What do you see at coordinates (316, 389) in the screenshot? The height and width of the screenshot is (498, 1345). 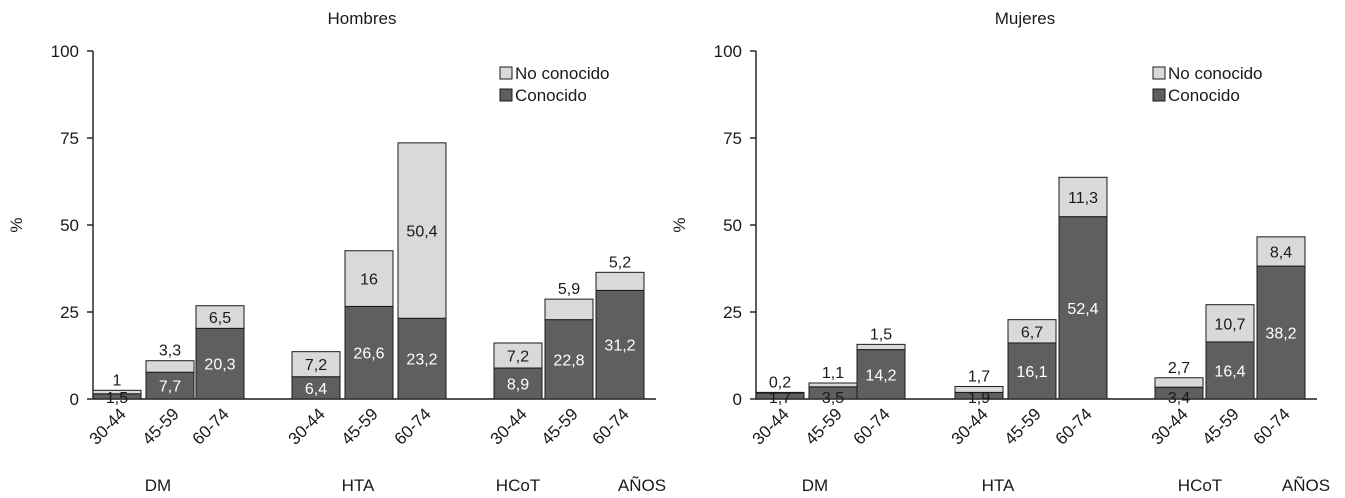 I see `data-label-conocido: 6,4` at bounding box center [316, 389].